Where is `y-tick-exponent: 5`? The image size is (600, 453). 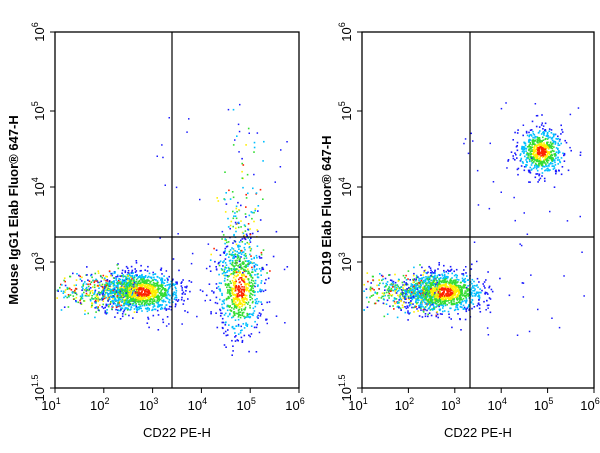
y-tick-exponent: 5 is located at coordinates (35, 103).